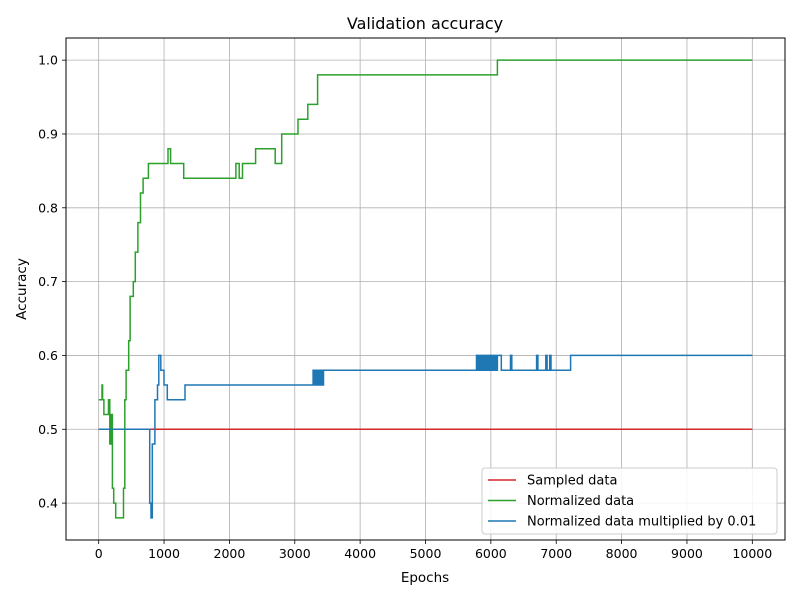 The image size is (800, 600). I want to click on x-tick-label: 10000, so click(752, 553).